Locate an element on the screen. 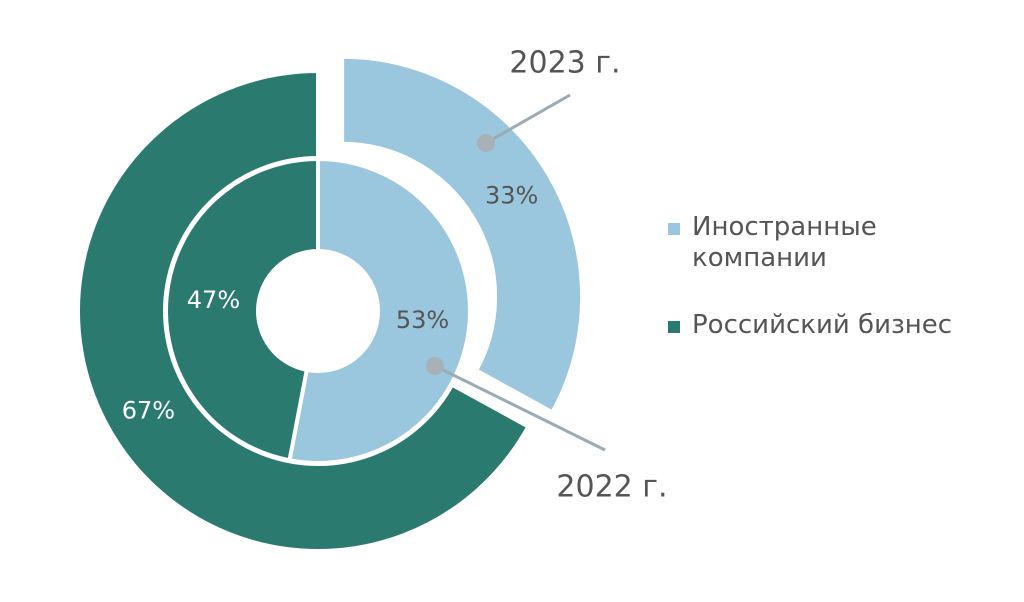 The width and height of the screenshot is (1024, 602). value-label: 53% is located at coordinates (422, 320).